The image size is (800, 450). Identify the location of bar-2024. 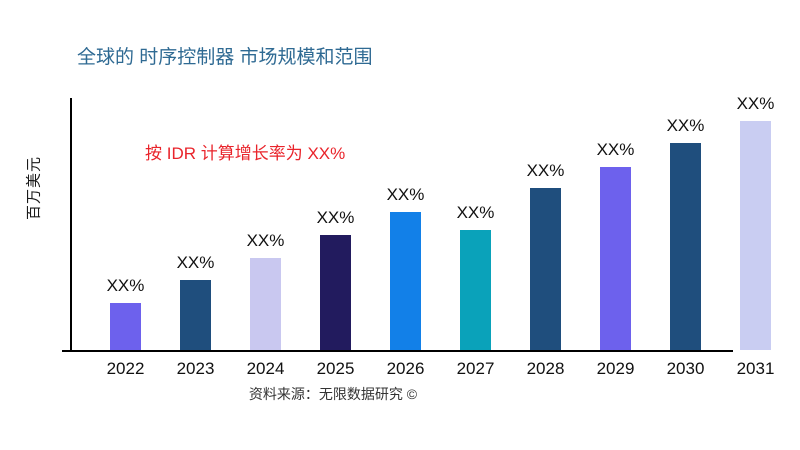
(265, 304).